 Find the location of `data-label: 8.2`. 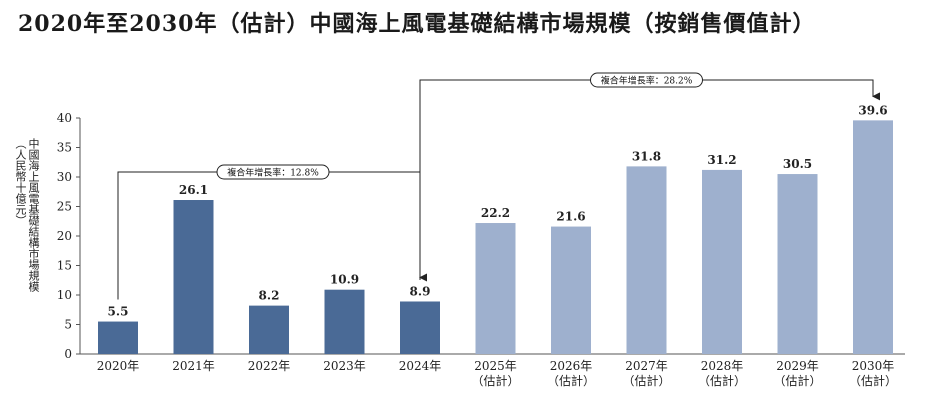

data-label: 8.2 is located at coordinates (269, 296).